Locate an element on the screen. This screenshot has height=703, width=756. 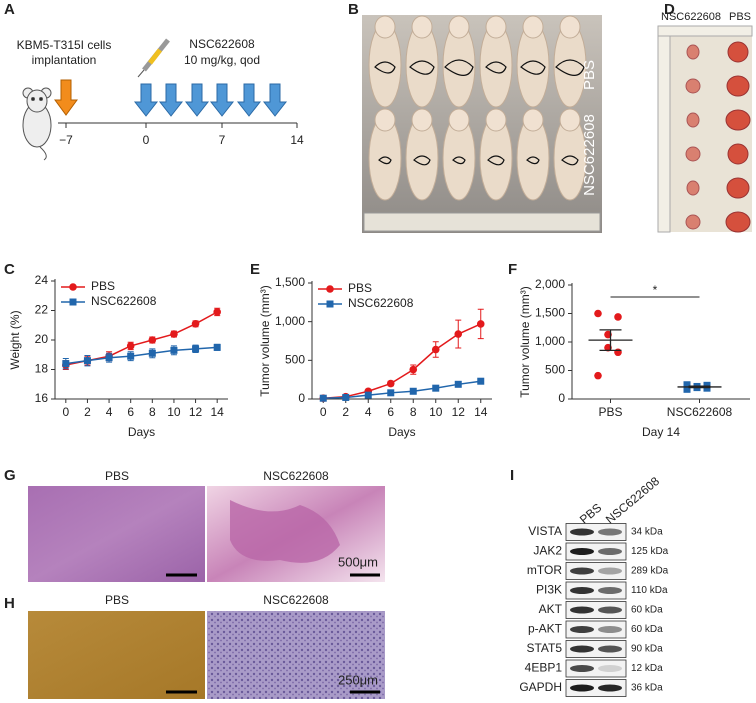
y-tick-label: 500 is located at coordinates (555, 370).